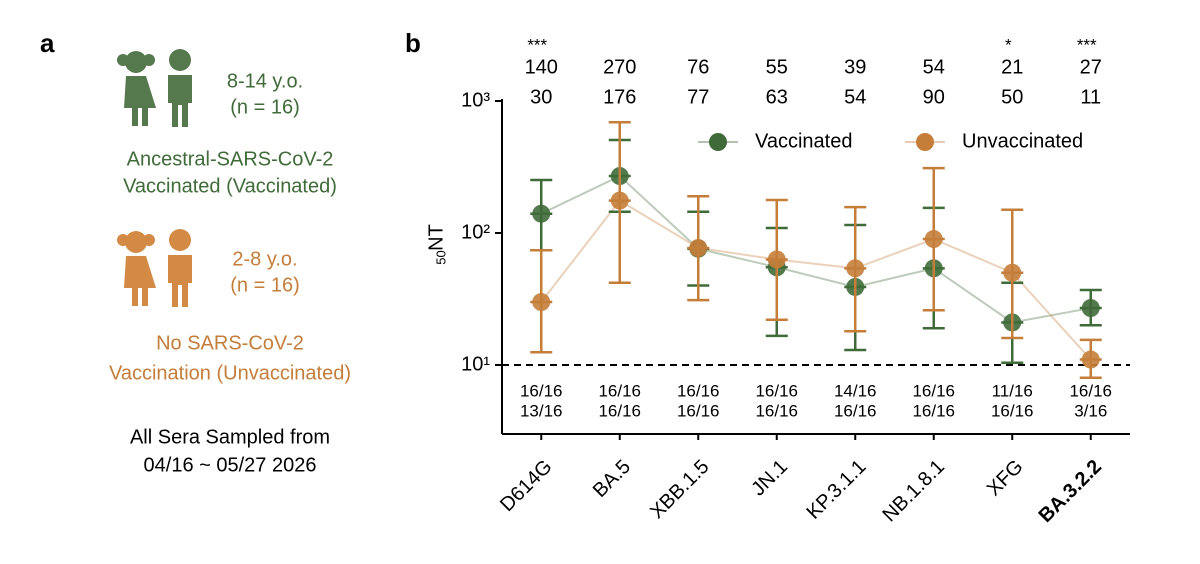 This screenshot has height=564, width=1200. Describe the element at coordinates (47, 43) in the screenshot. I see `panel-label: a` at that location.